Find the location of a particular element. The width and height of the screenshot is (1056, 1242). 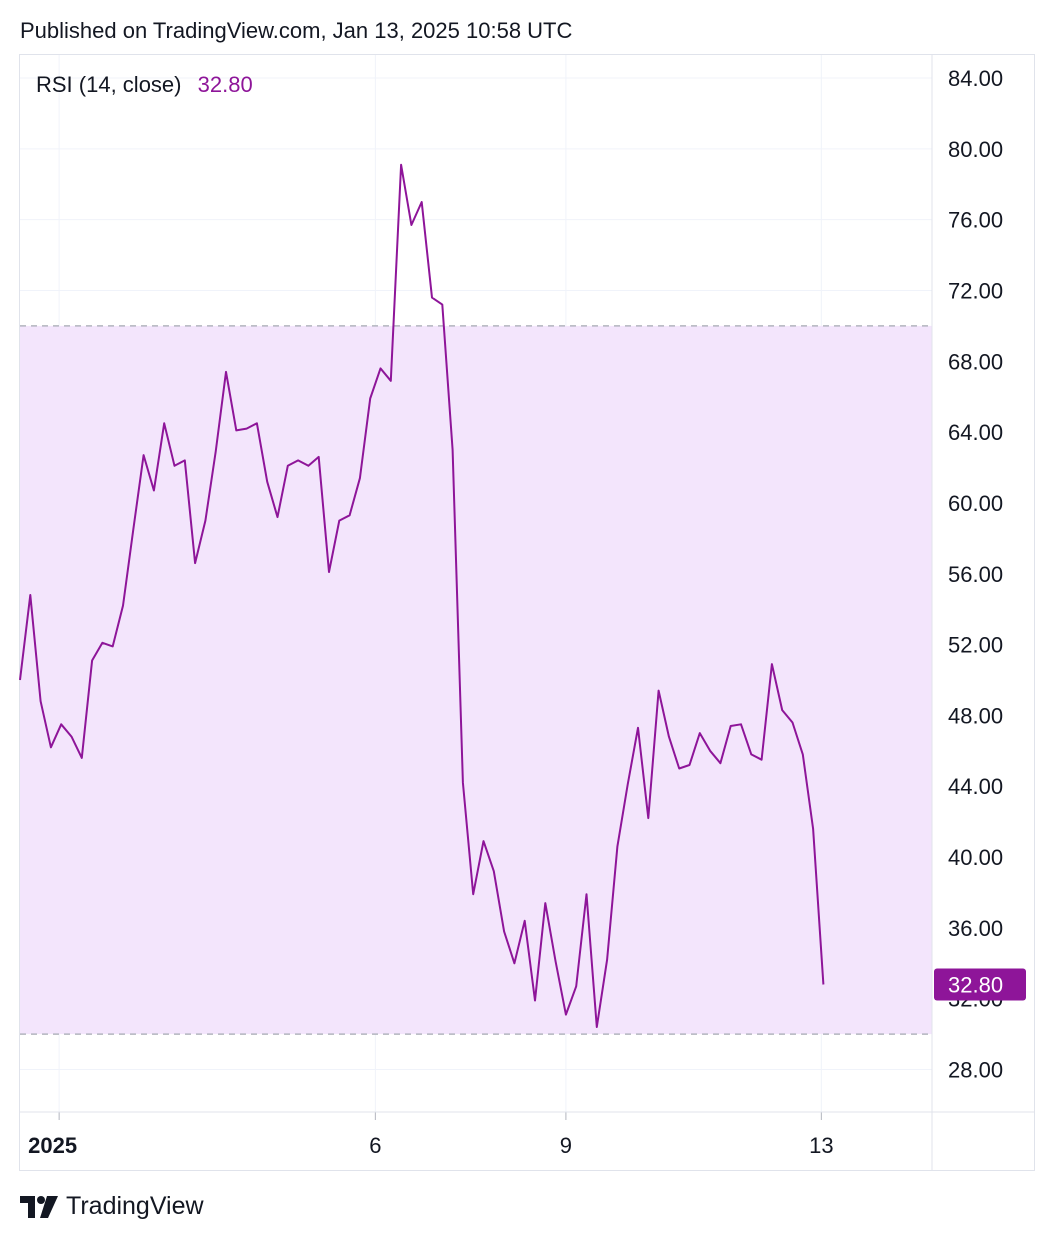

y-tick-label: 44.00 is located at coordinates (975, 786).